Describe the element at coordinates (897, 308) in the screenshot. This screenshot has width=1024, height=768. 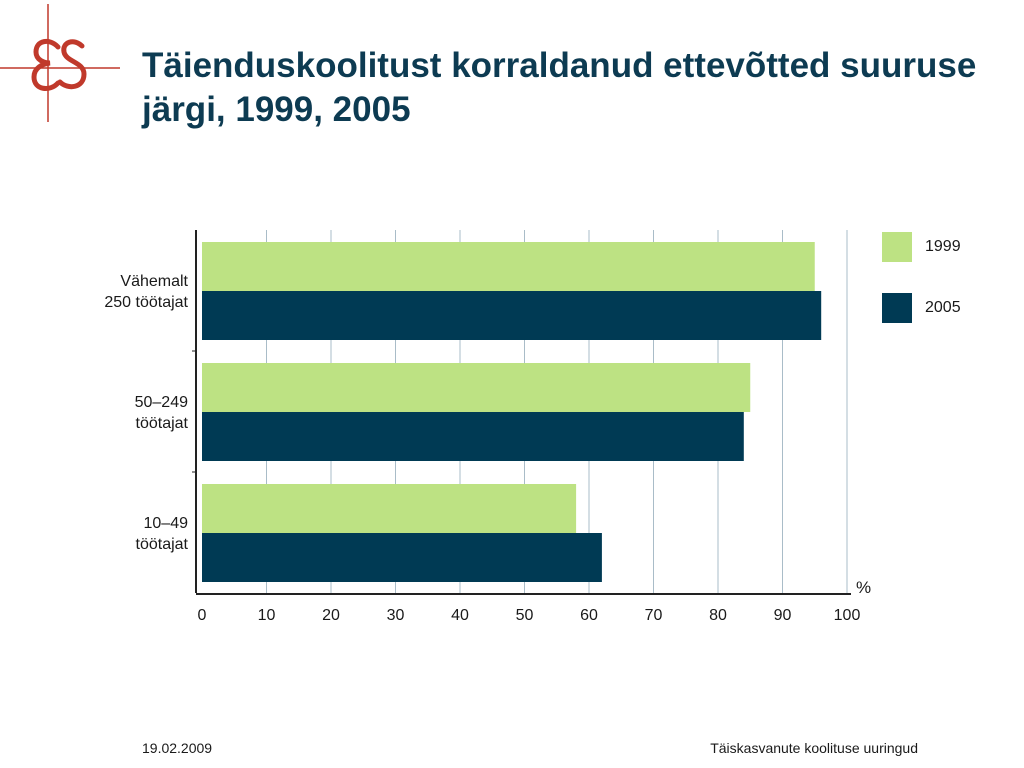
I see `legend-swatch-2005` at that location.